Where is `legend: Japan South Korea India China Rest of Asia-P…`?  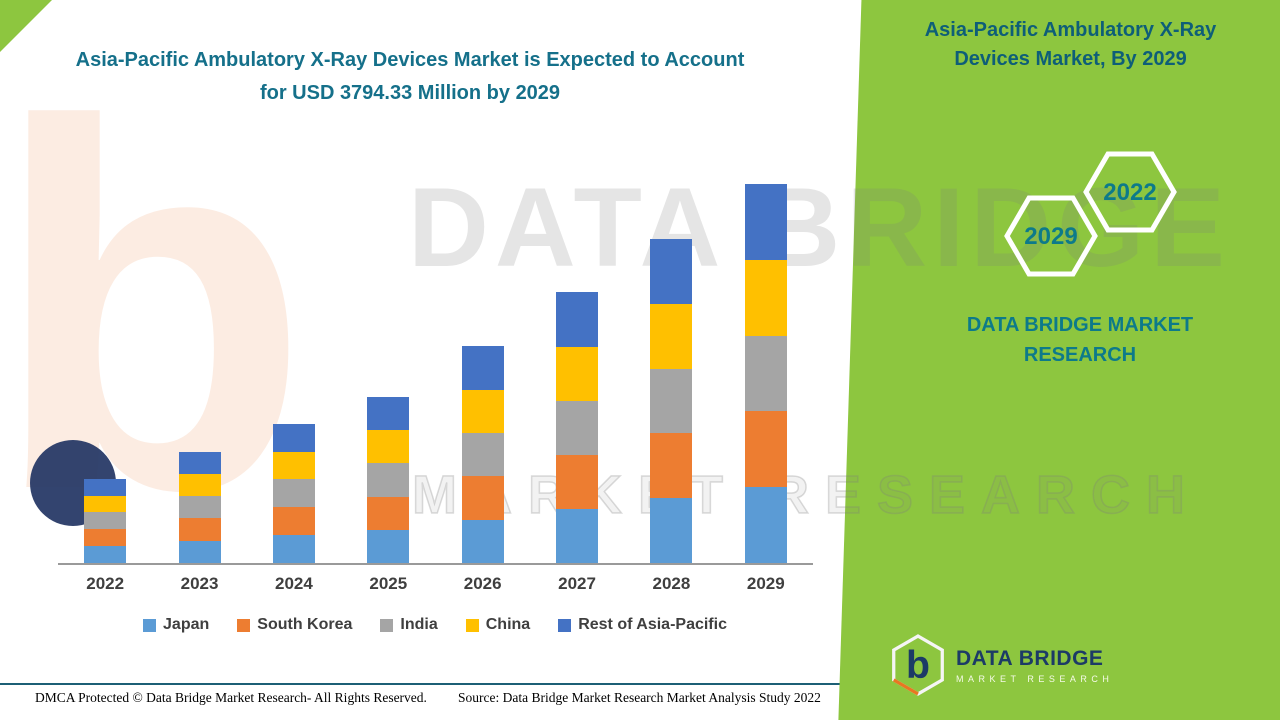 legend: Japan South Korea India China Rest of Asia-P… is located at coordinates (435, 625).